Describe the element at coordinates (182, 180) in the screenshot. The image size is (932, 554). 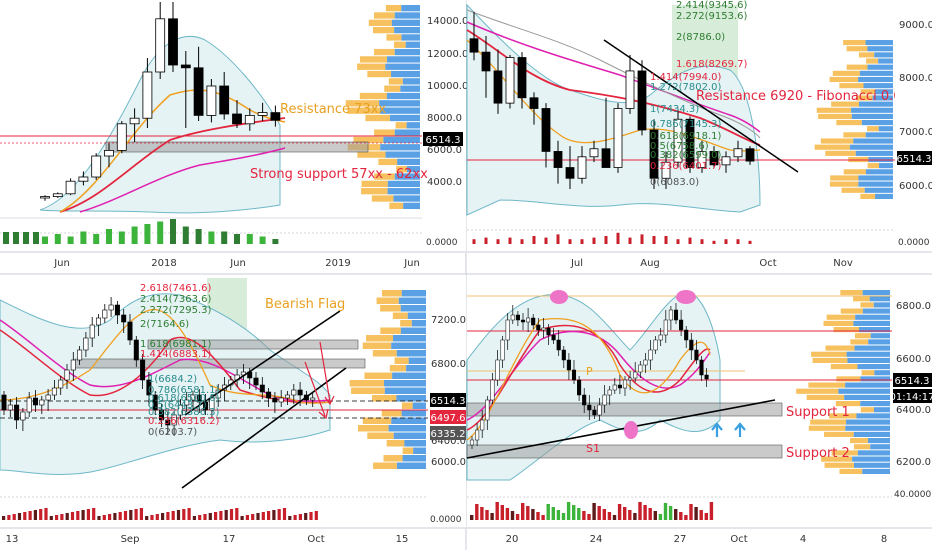
I see `ema-slow` at that location.